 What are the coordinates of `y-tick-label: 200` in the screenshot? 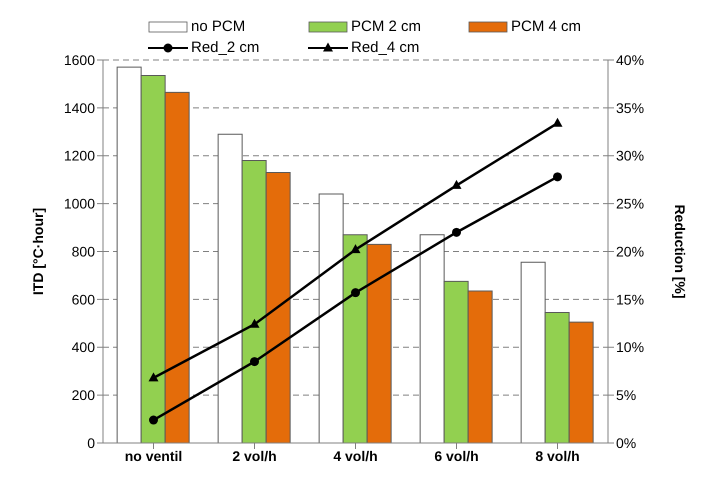 It's located at (84, 395).